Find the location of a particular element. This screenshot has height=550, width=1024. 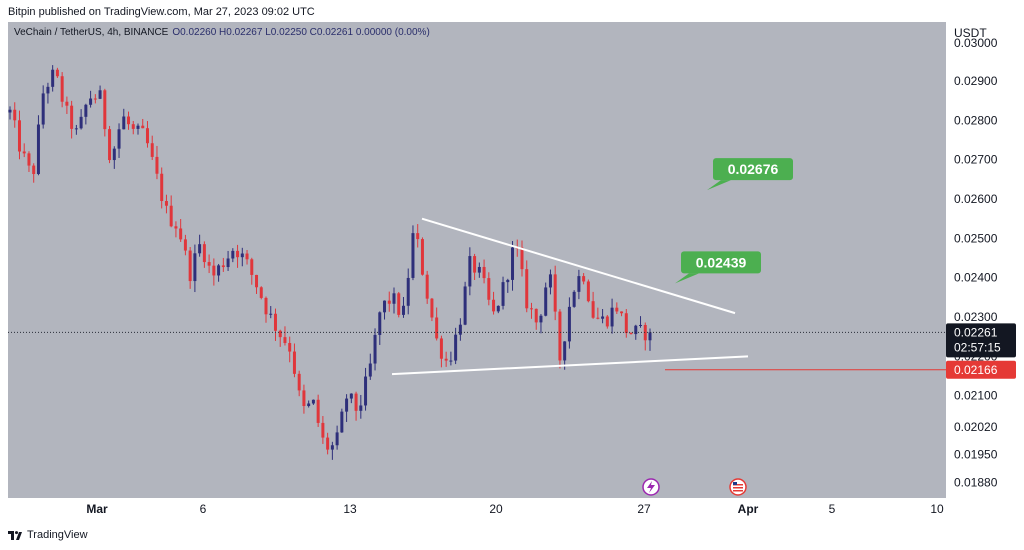

lightning-bolt is located at coordinates (651, 487).